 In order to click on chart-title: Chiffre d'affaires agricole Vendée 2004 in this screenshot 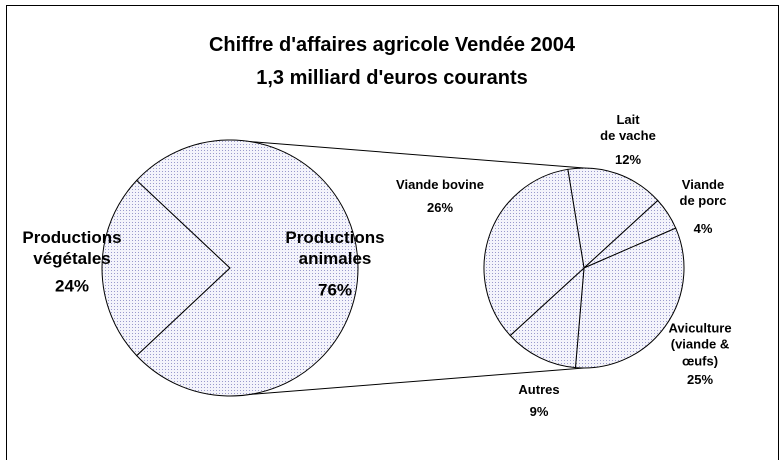, I will do `click(392, 45)`.